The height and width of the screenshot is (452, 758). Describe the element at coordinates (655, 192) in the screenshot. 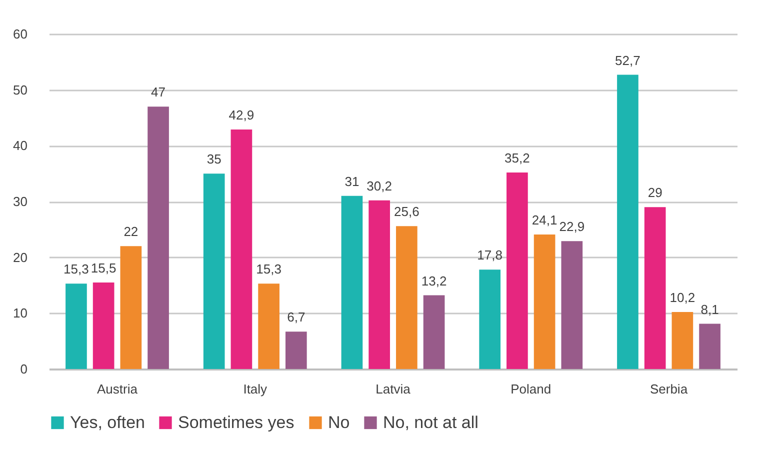

I see `data-label: 29` at that location.